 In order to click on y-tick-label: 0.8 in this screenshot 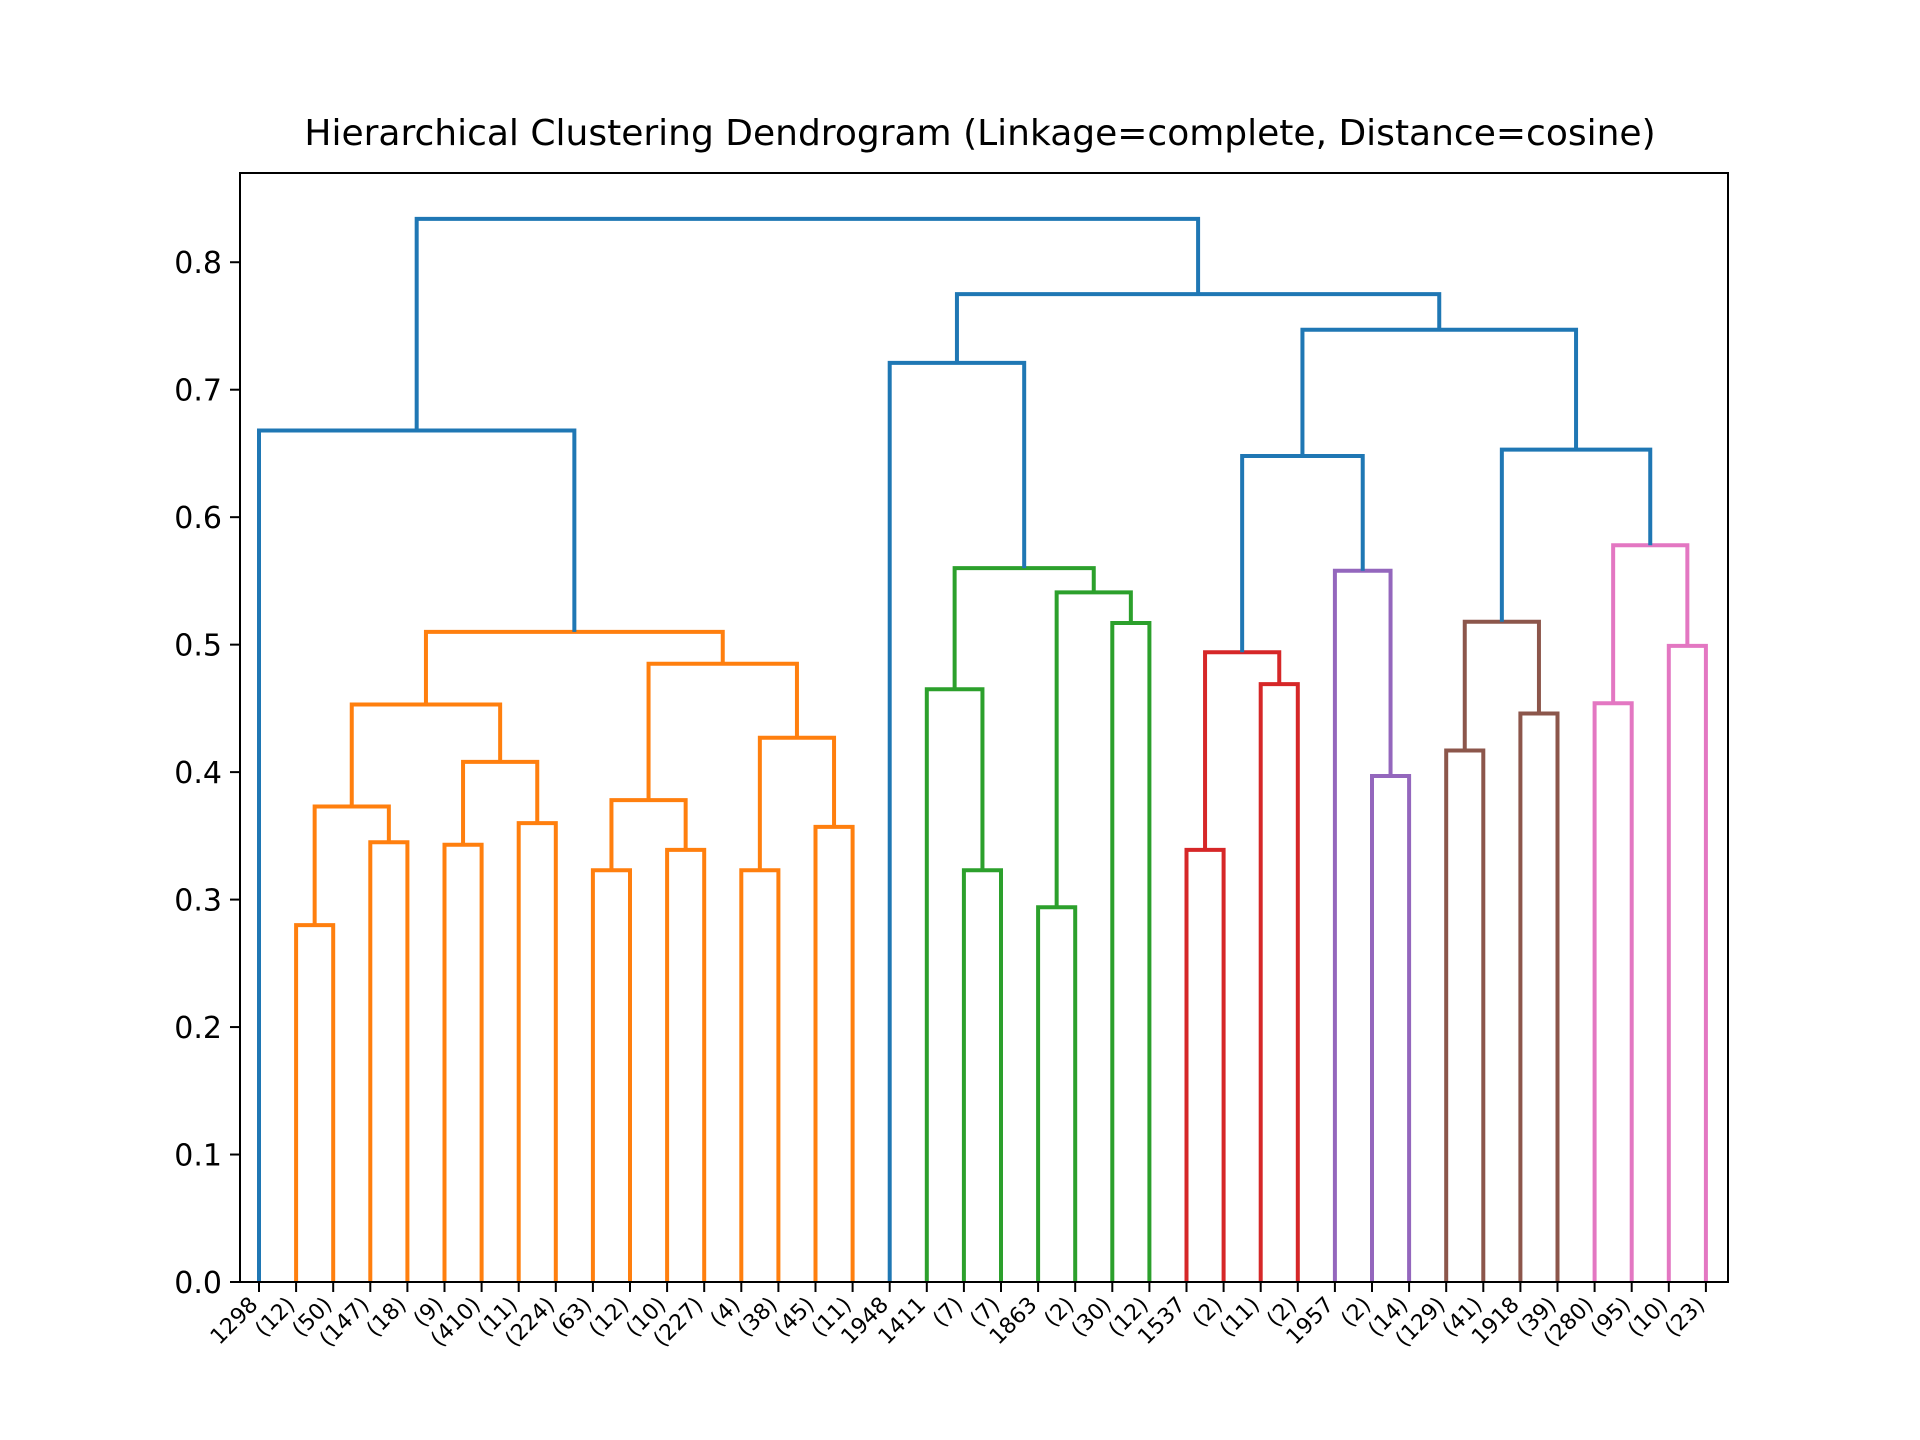, I will do `click(198, 263)`.